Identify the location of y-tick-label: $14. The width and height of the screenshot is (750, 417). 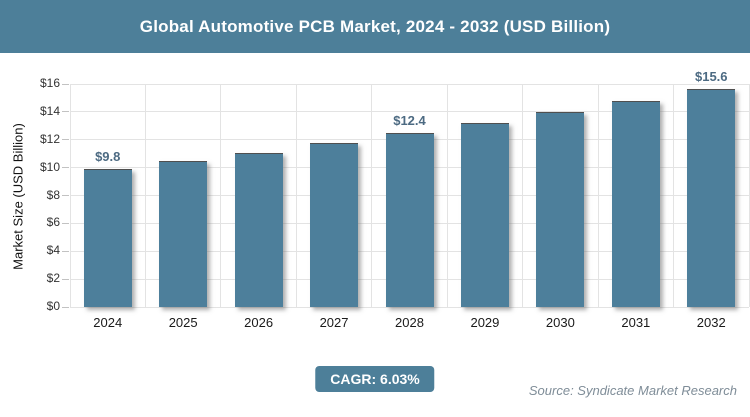
(49, 110).